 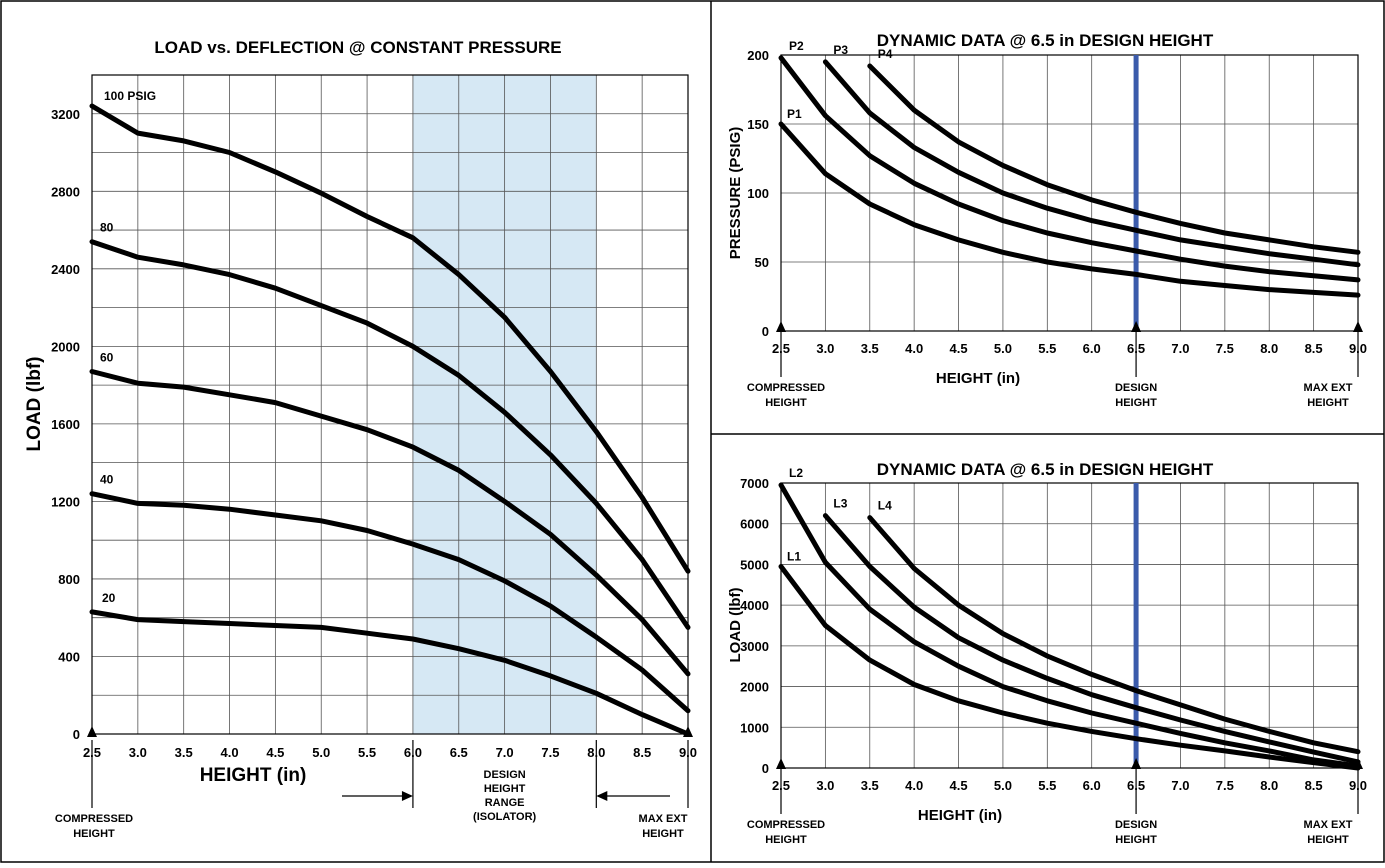 I want to click on y-tick-label: 200, so click(x=758, y=55).